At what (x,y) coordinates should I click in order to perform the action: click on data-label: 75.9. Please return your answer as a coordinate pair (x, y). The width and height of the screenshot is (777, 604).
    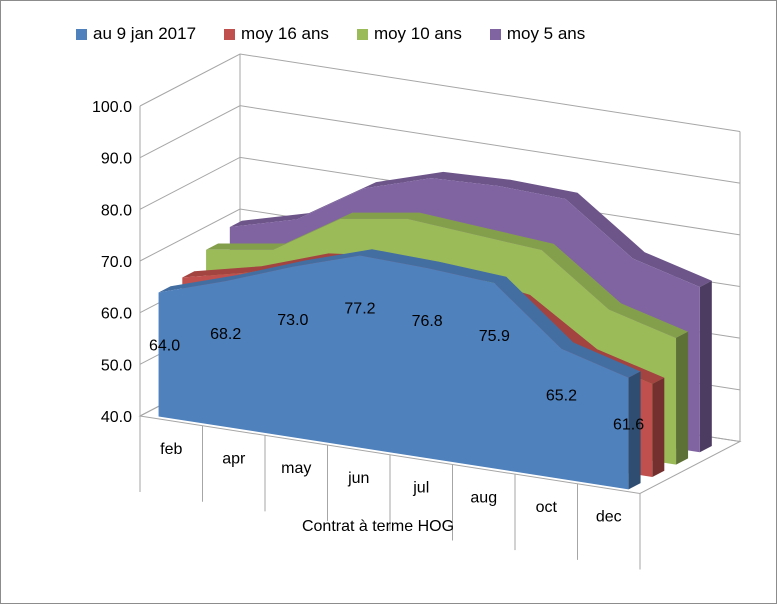
    Looking at the image, I should click on (494, 336).